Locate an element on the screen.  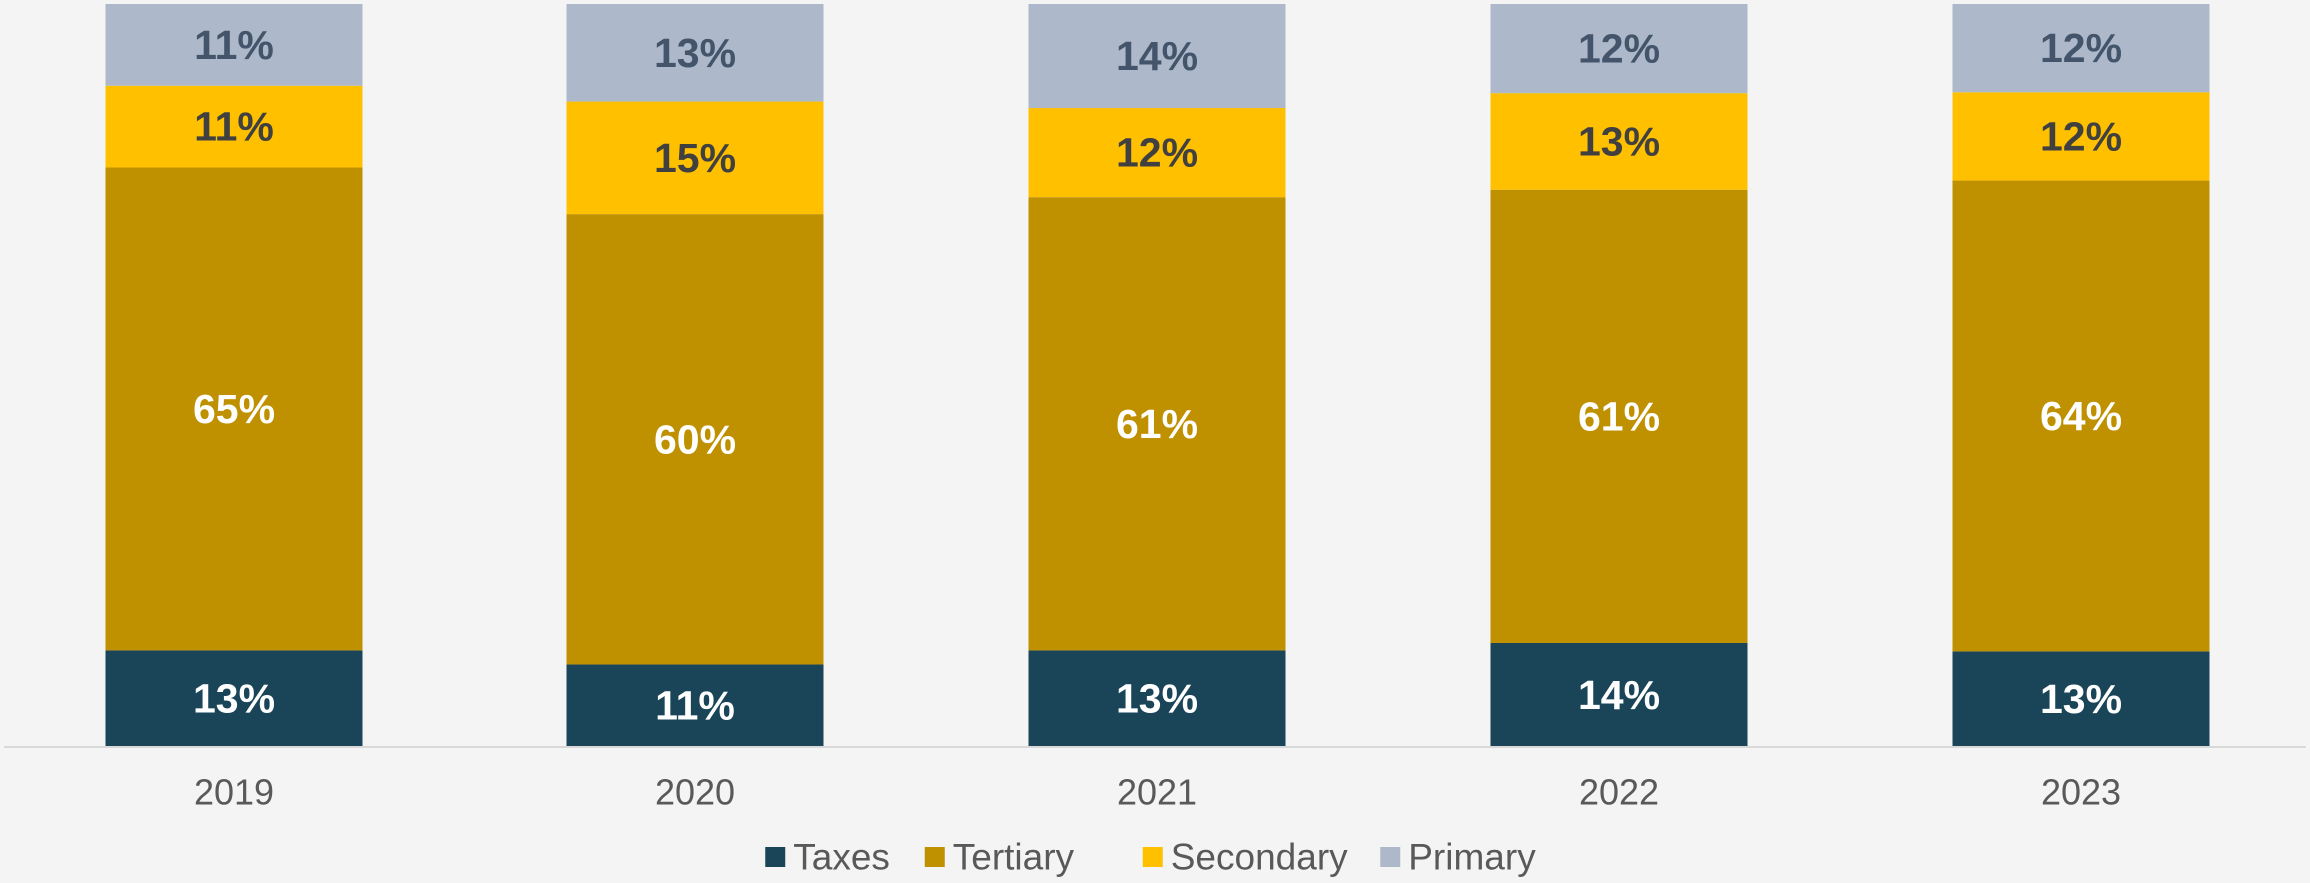
legend-swatch-tertiary is located at coordinates (934, 857).